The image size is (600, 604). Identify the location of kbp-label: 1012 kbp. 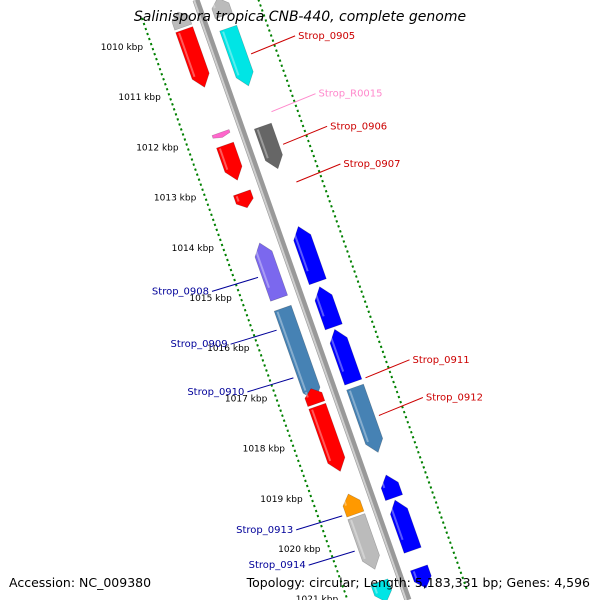
(157, 148).